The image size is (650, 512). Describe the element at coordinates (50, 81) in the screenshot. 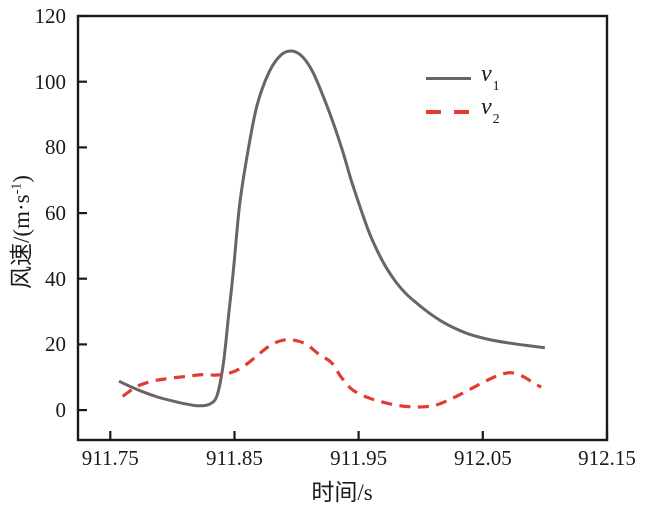

I see `y-tick-label: 100` at that location.